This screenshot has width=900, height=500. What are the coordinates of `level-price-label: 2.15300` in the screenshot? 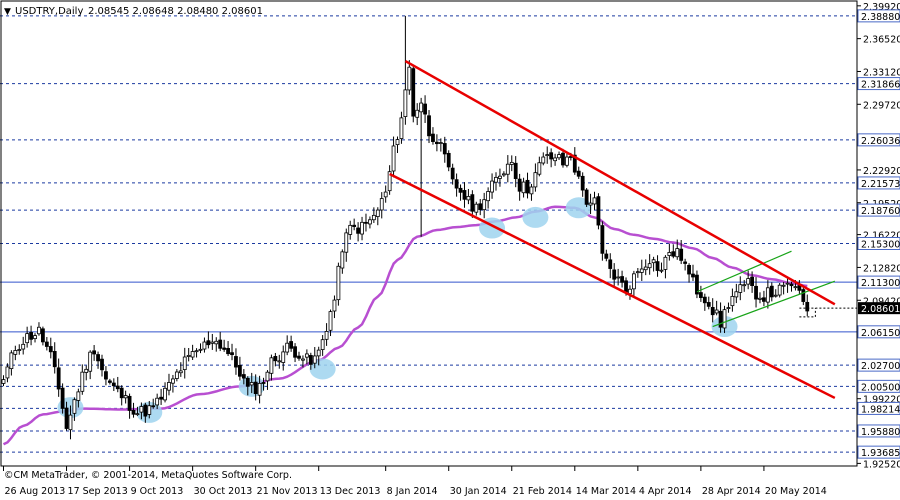 It's located at (880, 244).